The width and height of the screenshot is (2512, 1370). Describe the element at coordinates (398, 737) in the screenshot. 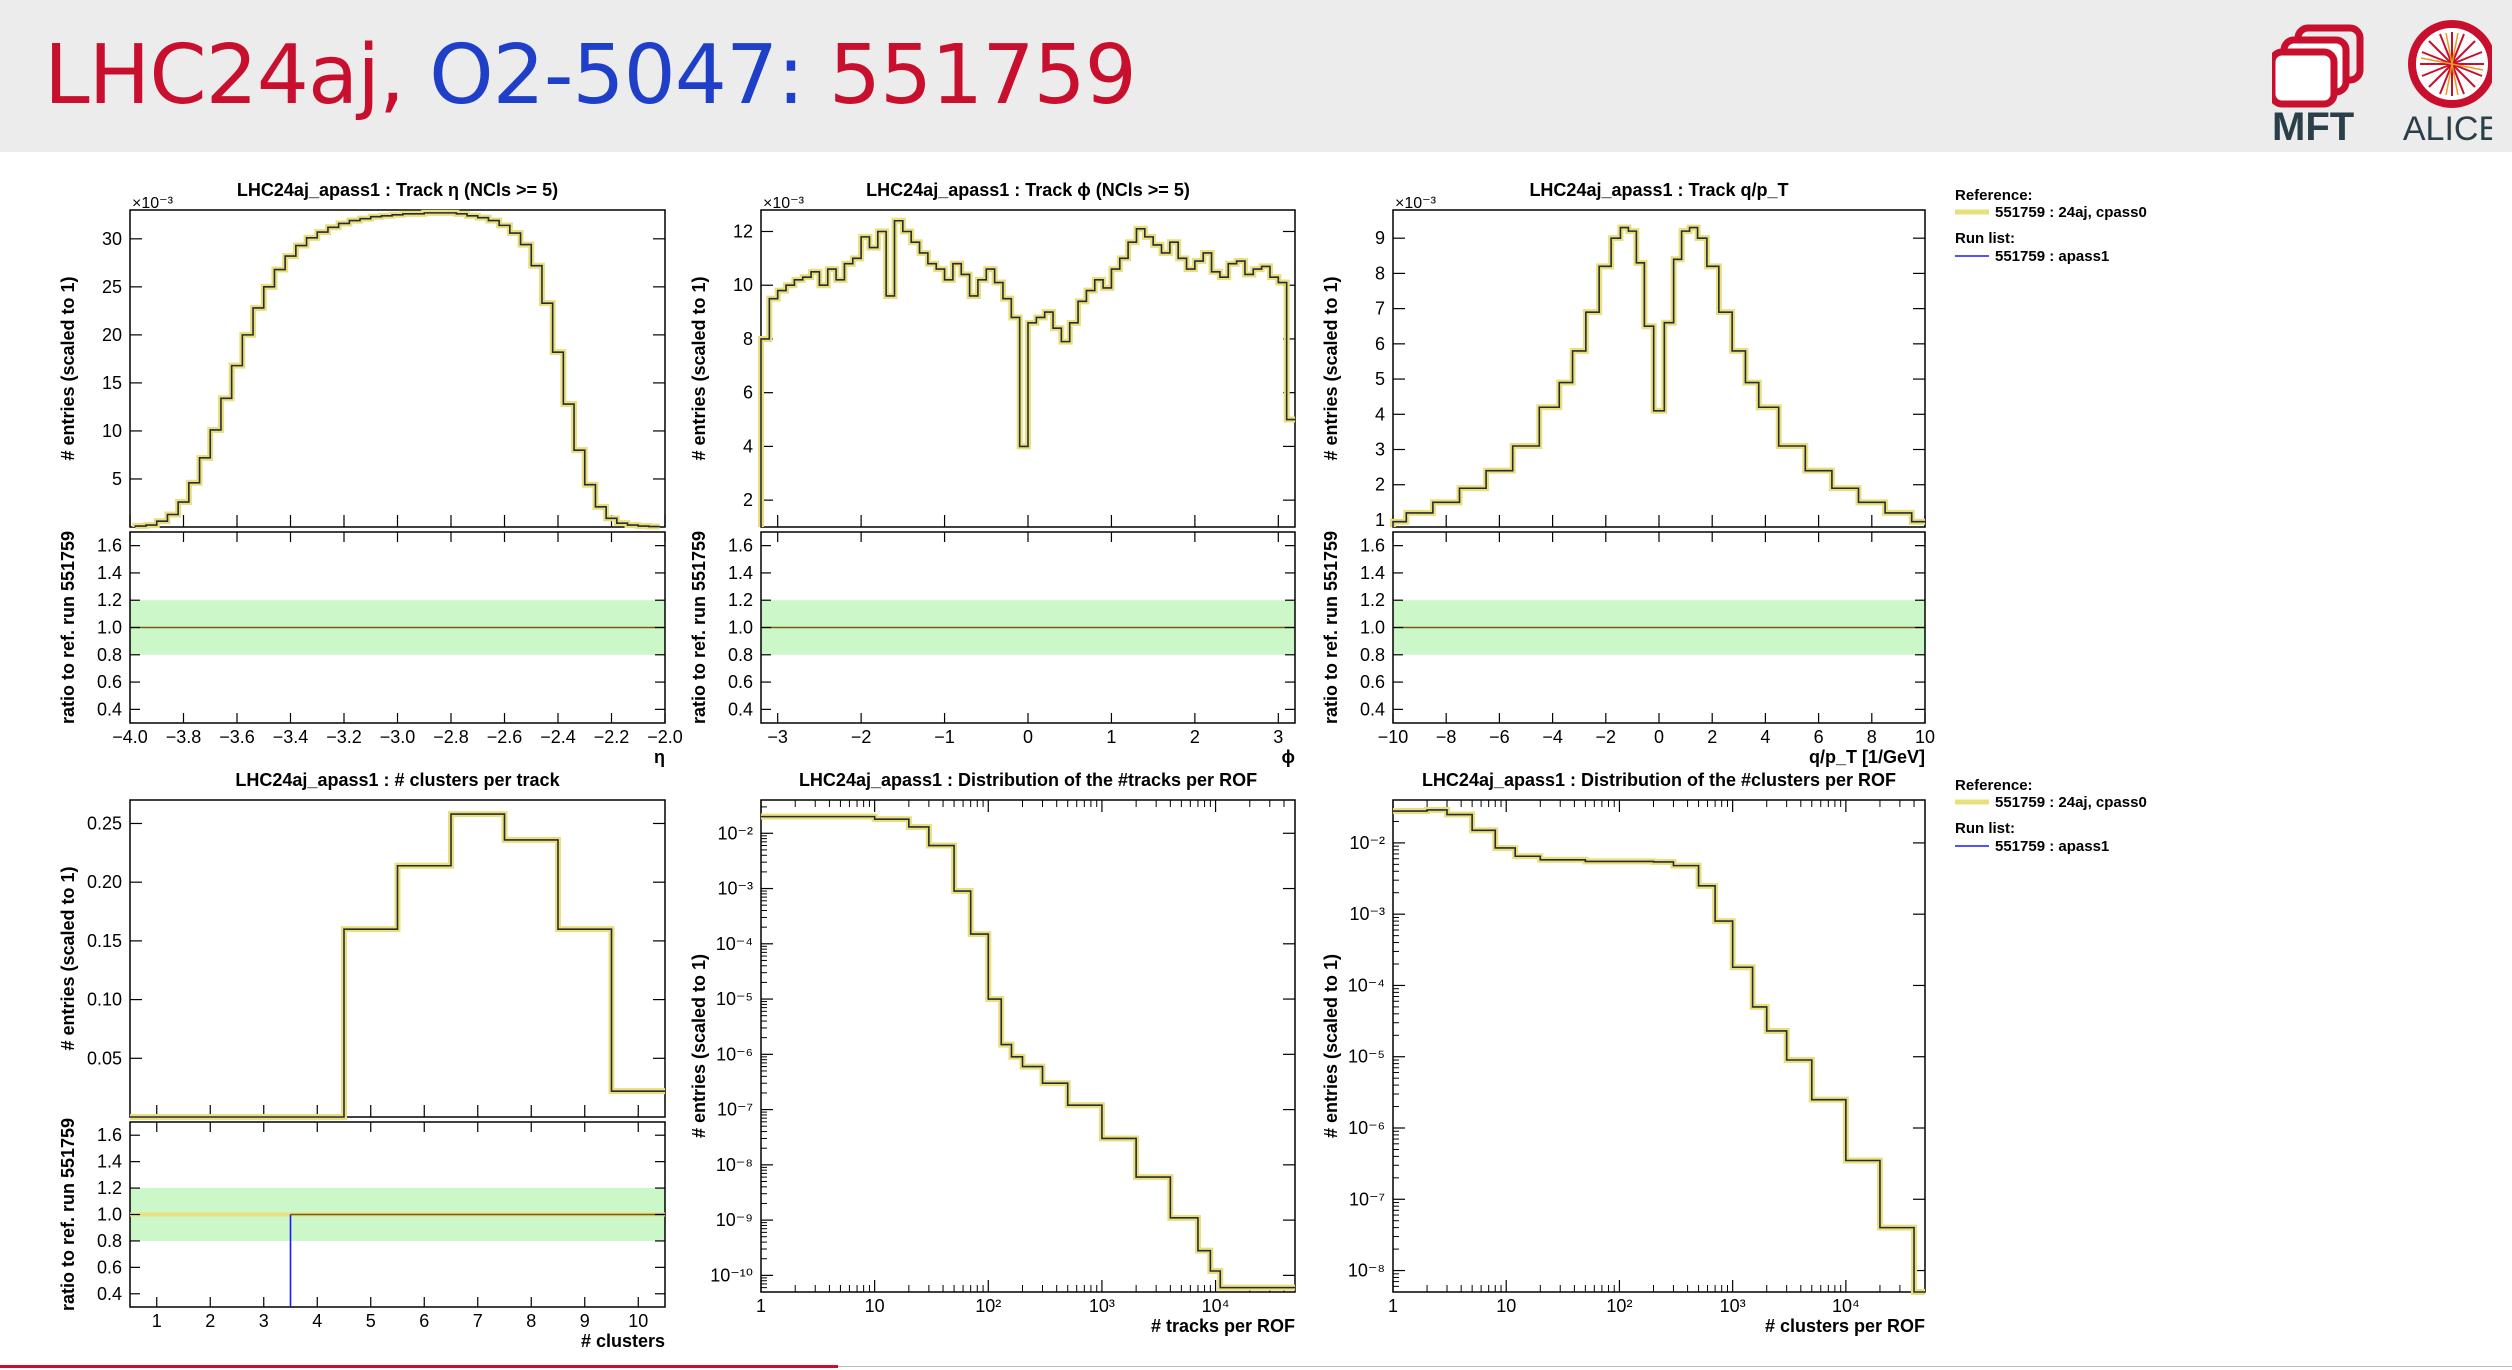

I see `x-tick-label: −3.0` at that location.